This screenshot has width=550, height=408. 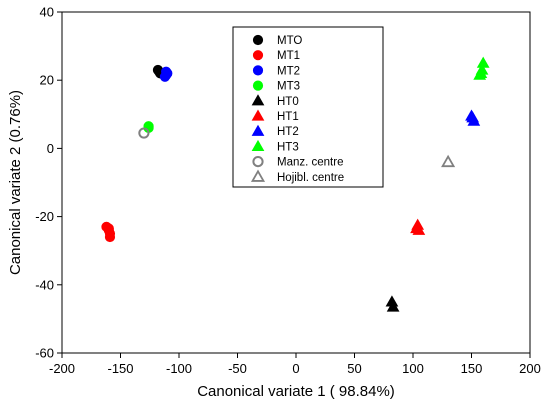 What do you see at coordinates (393, 306) in the screenshot?
I see `point-ht0` at bounding box center [393, 306].